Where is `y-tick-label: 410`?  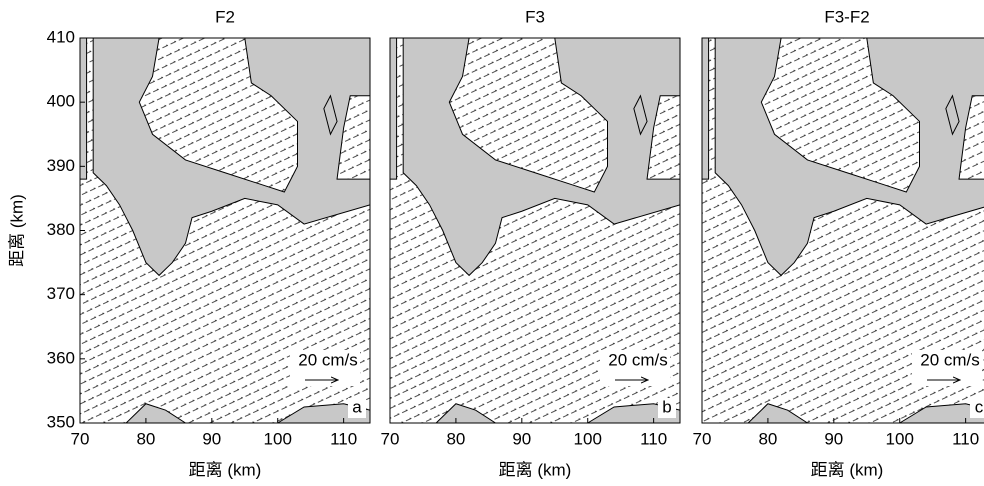 y-tick-label: 410 is located at coordinates (61, 36).